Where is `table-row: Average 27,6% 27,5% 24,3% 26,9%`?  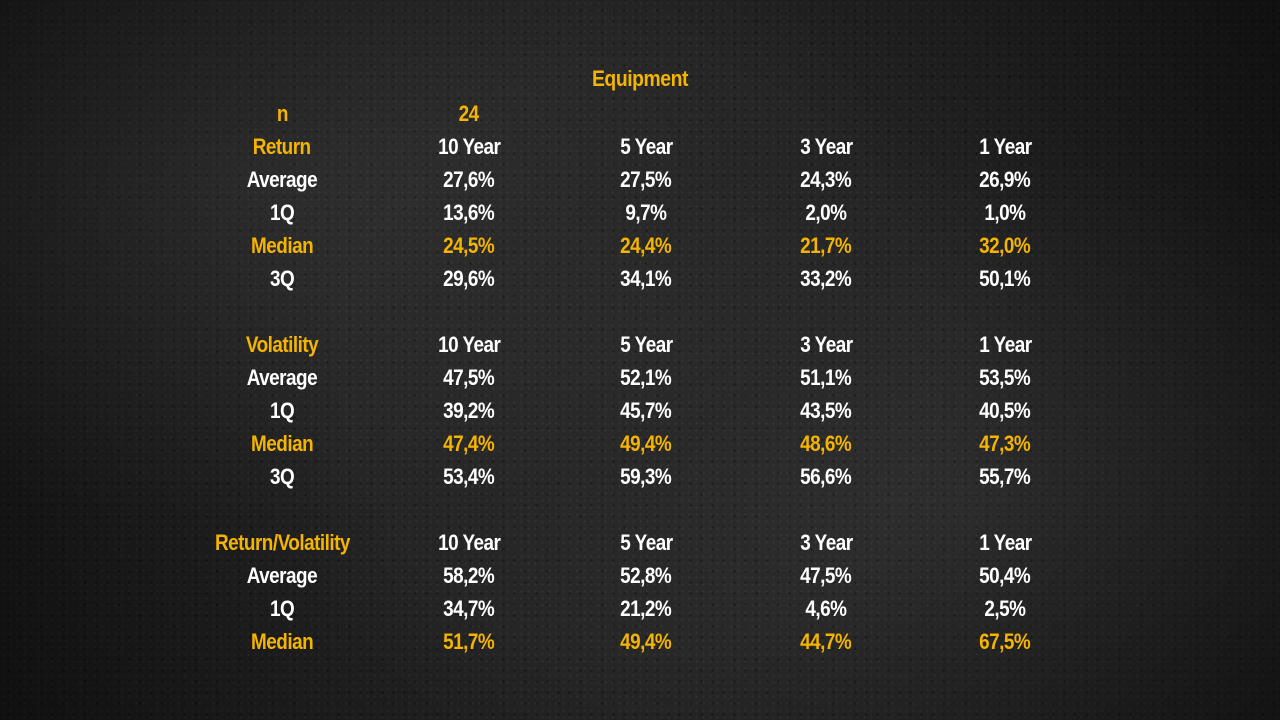
table-row: Average 27,6% 27,5% 24,3% 26,9% is located at coordinates (640, 180).